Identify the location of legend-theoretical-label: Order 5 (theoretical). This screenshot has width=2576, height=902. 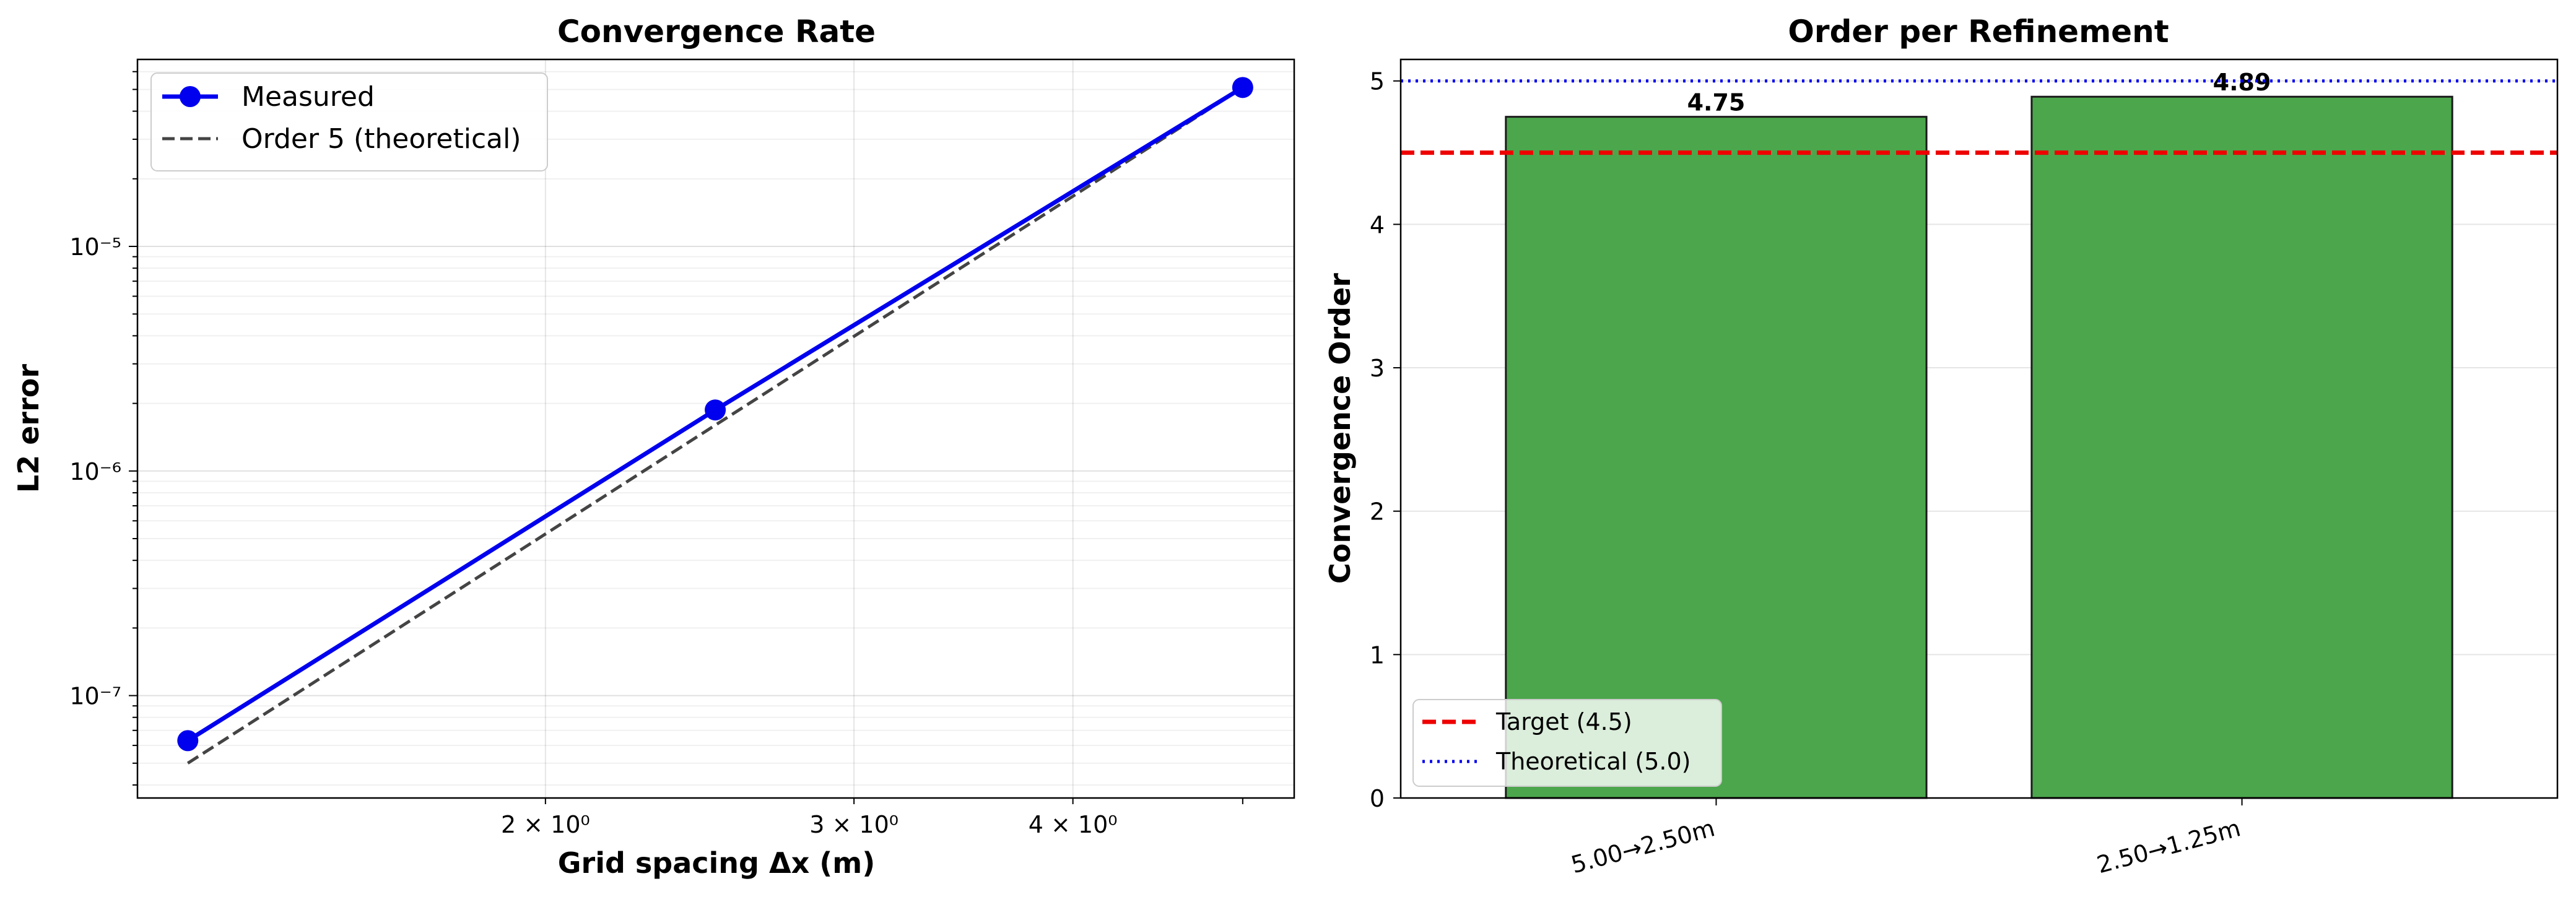
(381, 139).